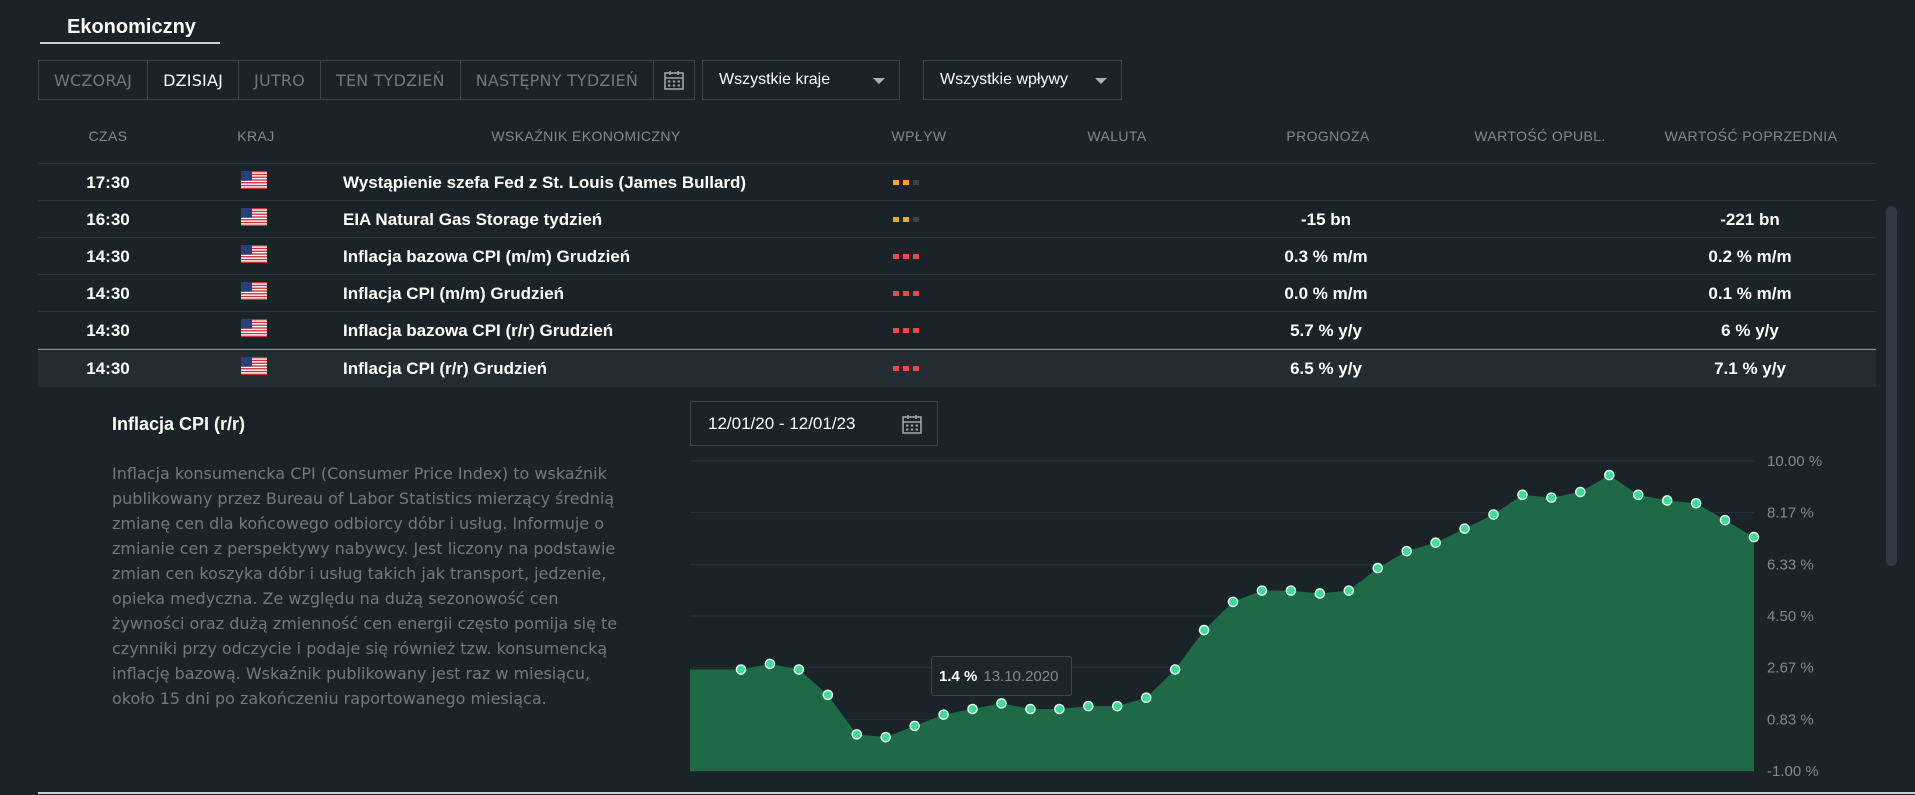  What do you see at coordinates (280, 80) in the screenshot?
I see `tab-tomorrow: JUTRO` at bounding box center [280, 80].